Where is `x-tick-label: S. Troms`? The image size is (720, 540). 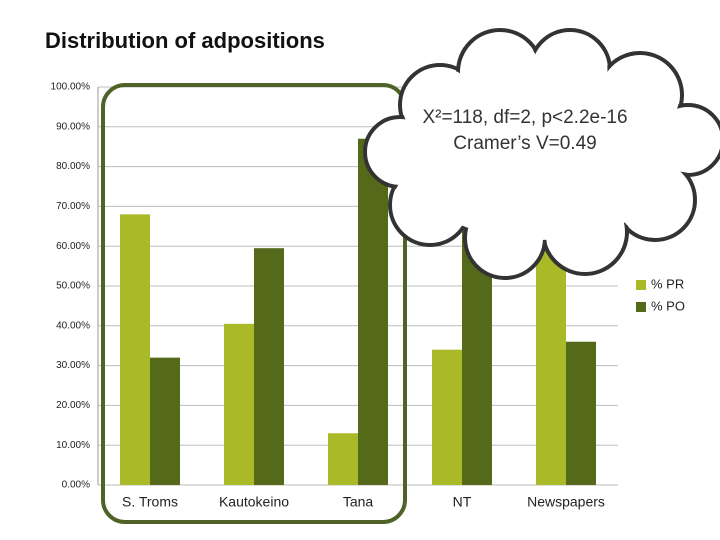 x-tick-label: S. Troms is located at coordinates (150, 502).